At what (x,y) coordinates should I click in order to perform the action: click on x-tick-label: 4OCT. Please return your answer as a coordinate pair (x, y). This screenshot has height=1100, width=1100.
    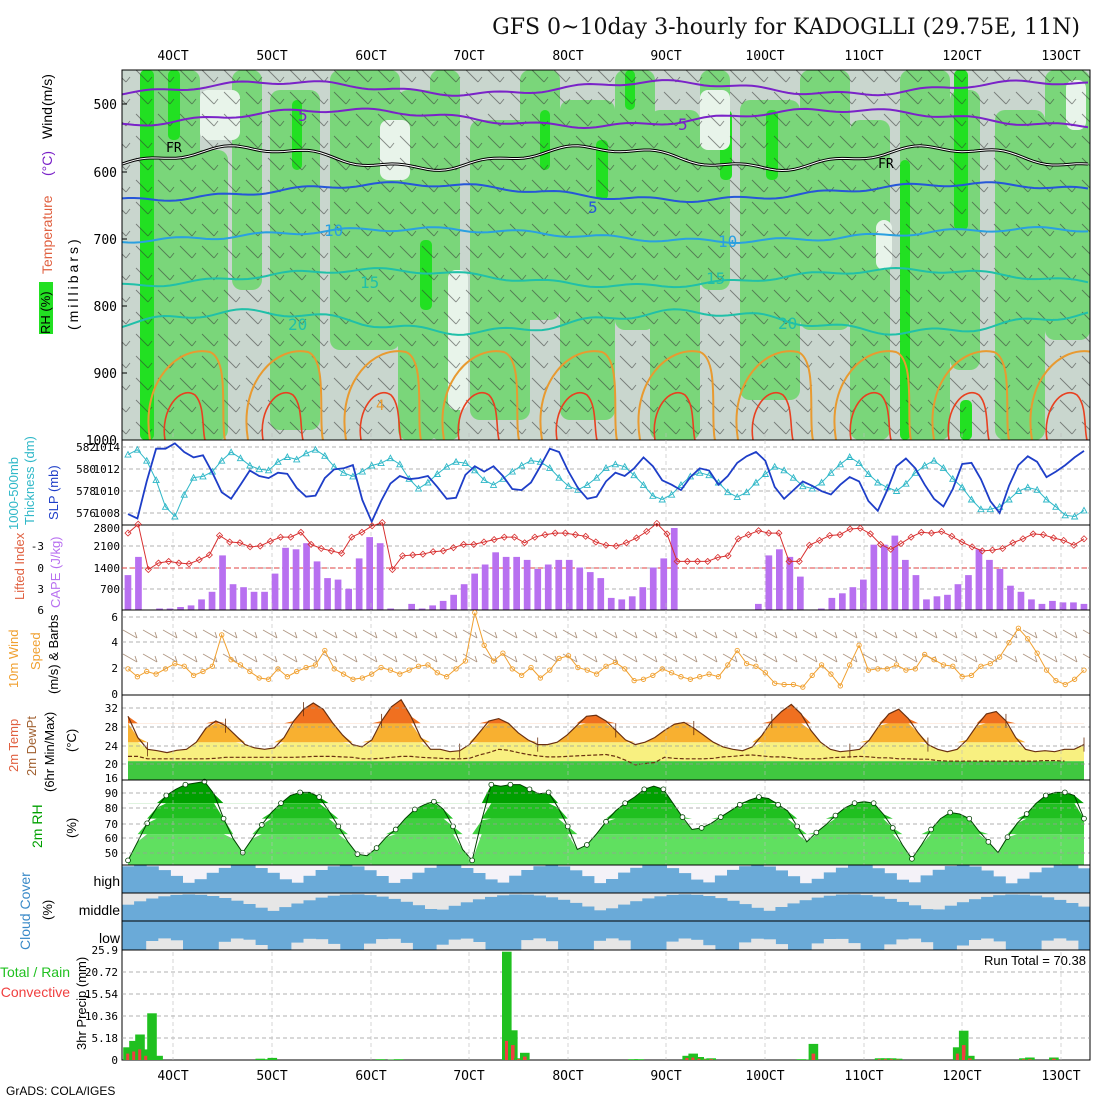
    Looking at the image, I should click on (172, 1076).